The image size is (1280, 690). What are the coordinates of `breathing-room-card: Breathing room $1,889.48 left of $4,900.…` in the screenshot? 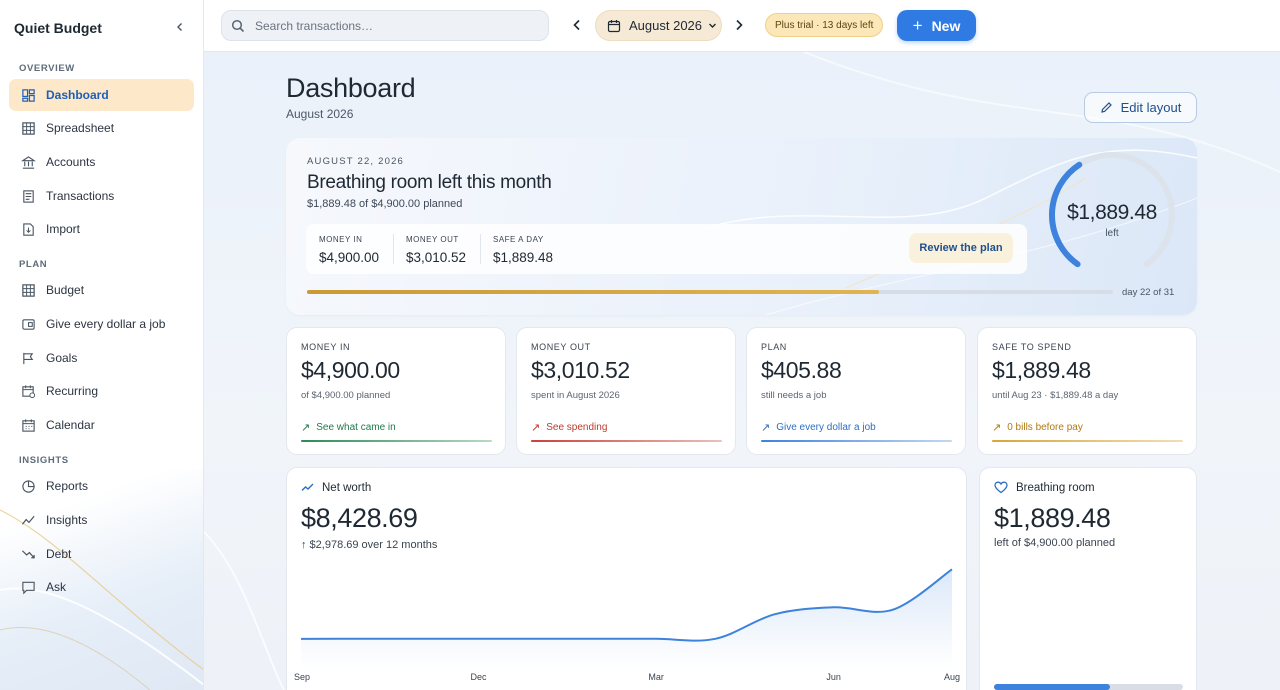 It's located at (1088, 578).